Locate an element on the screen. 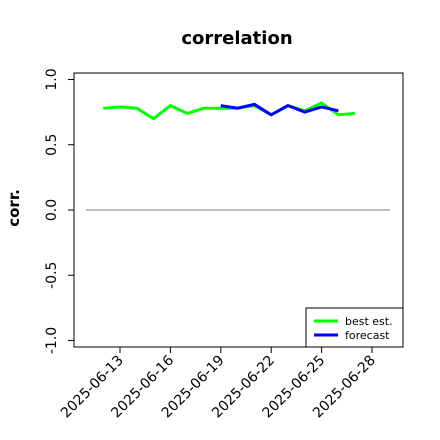  y-tick-label: -1.0 is located at coordinates (52, 340).